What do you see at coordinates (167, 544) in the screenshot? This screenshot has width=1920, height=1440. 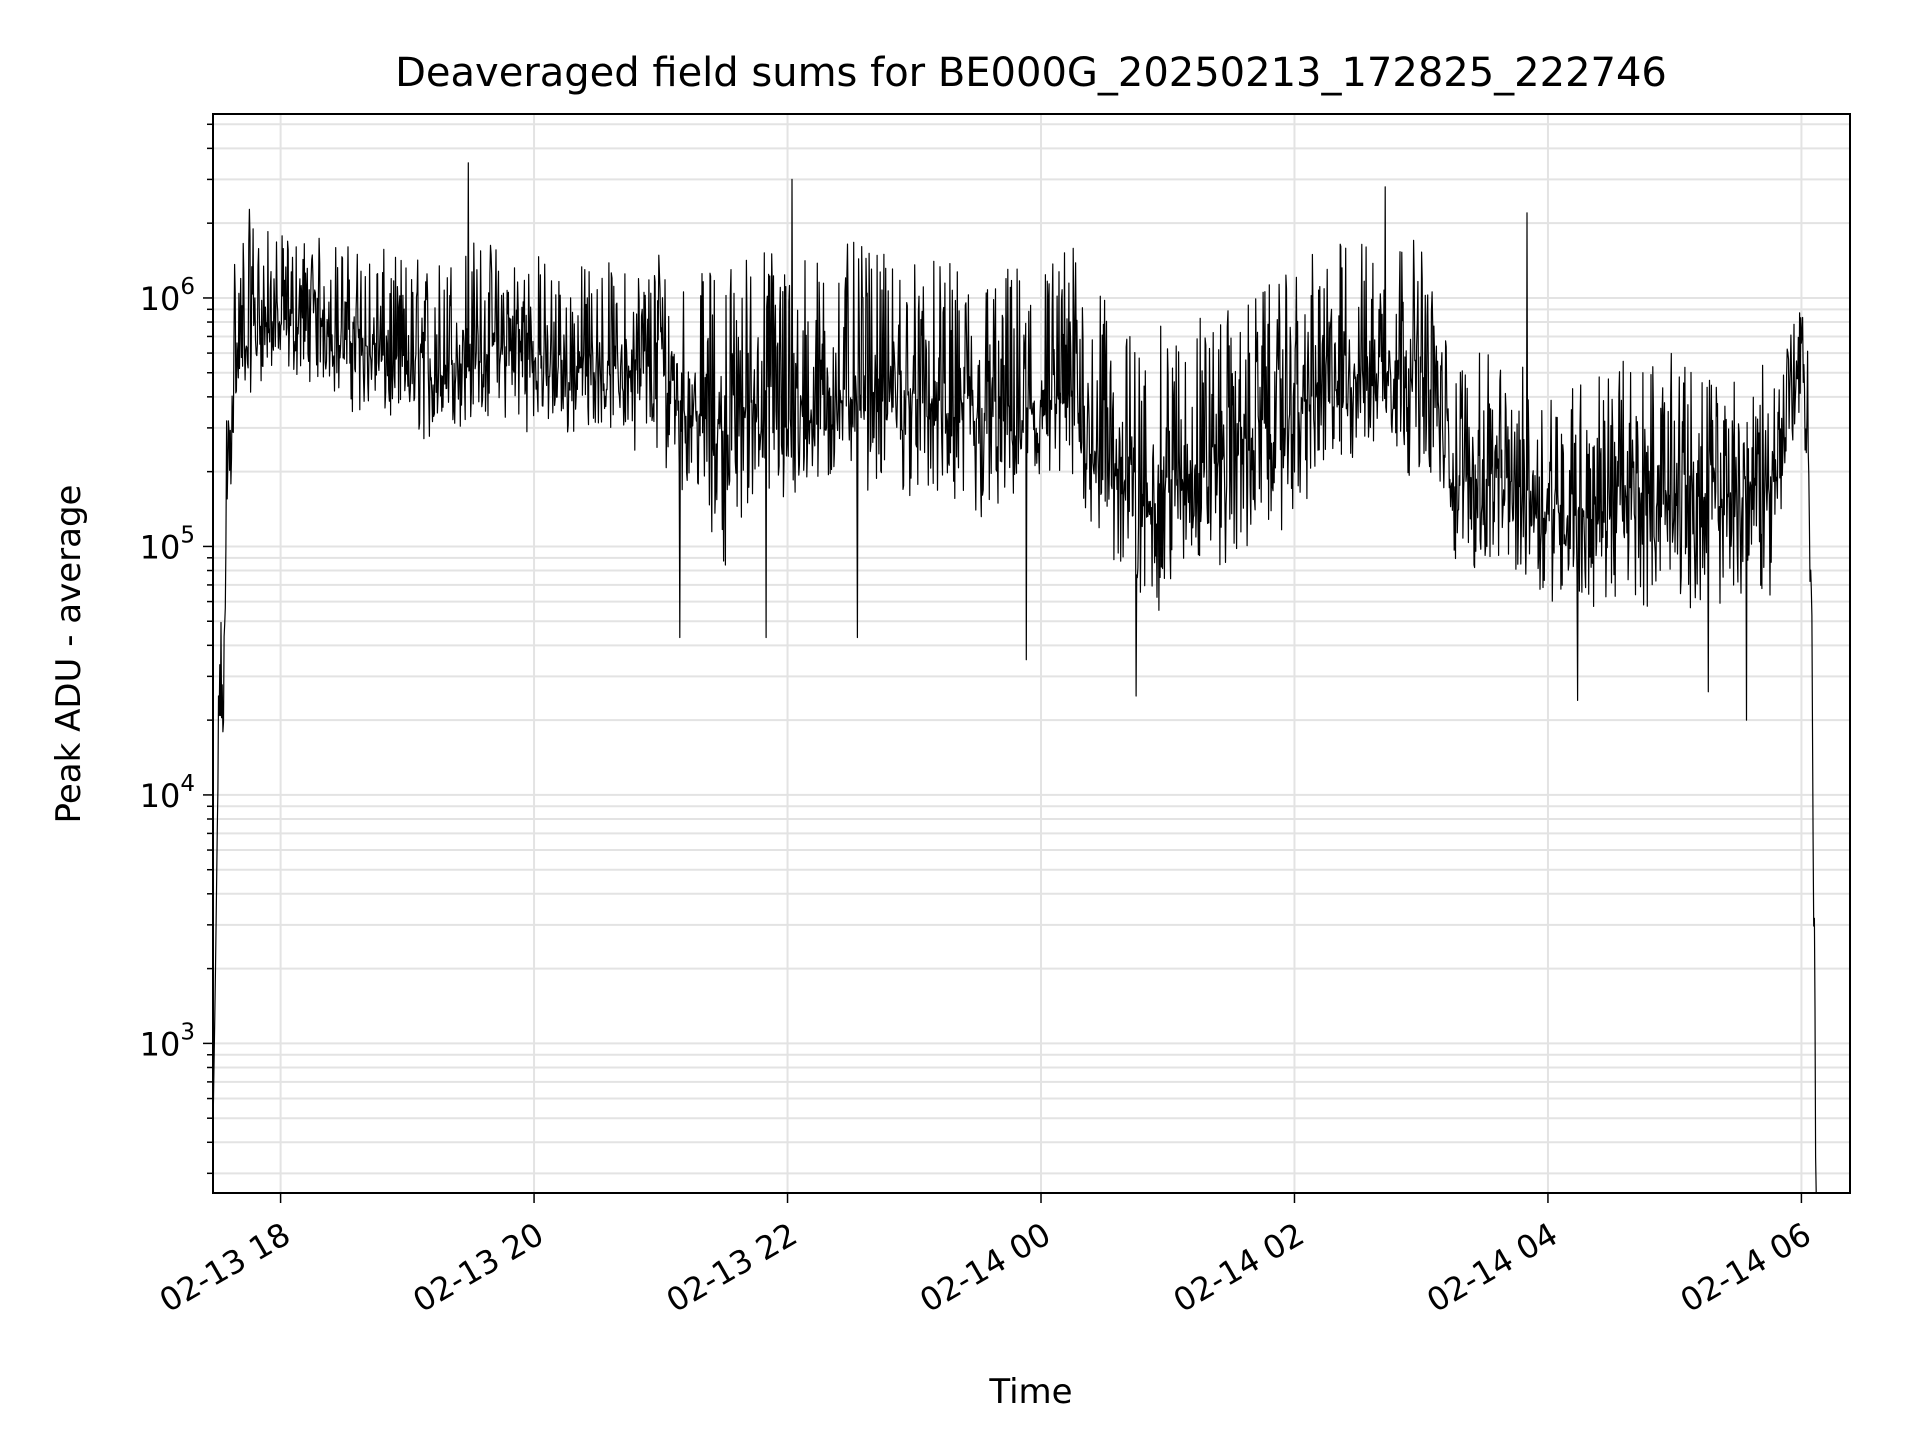 I see `y-tick-label: 10⁵` at bounding box center [167, 544].